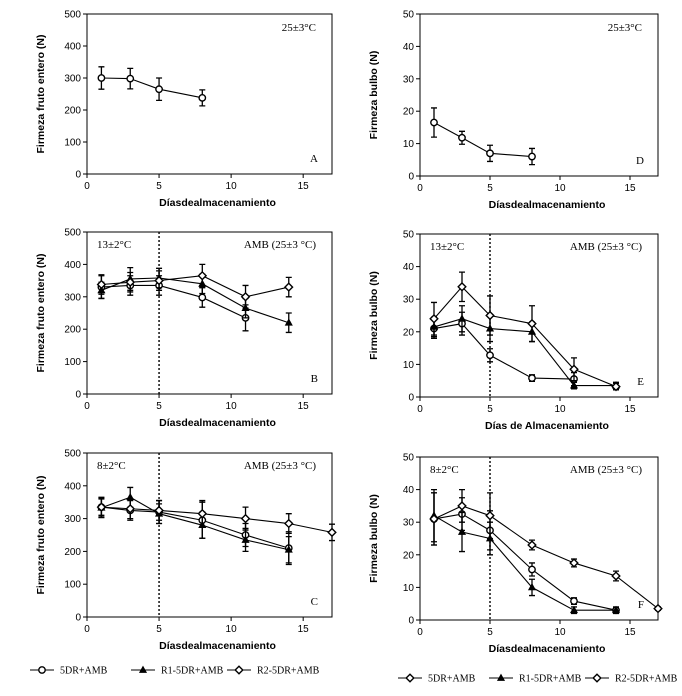  I want to click on x-axis-label: Días de Almacenamiento, so click(547, 426).